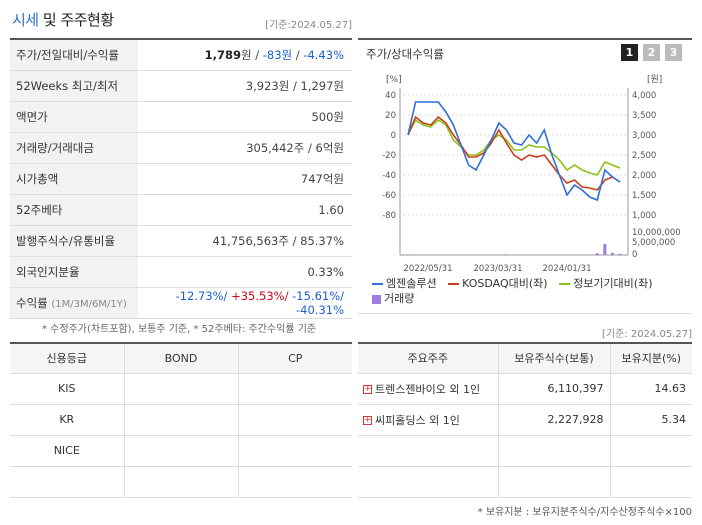 The image size is (702, 525). I want to click on kosdaq-series-line, so click(514, 153).